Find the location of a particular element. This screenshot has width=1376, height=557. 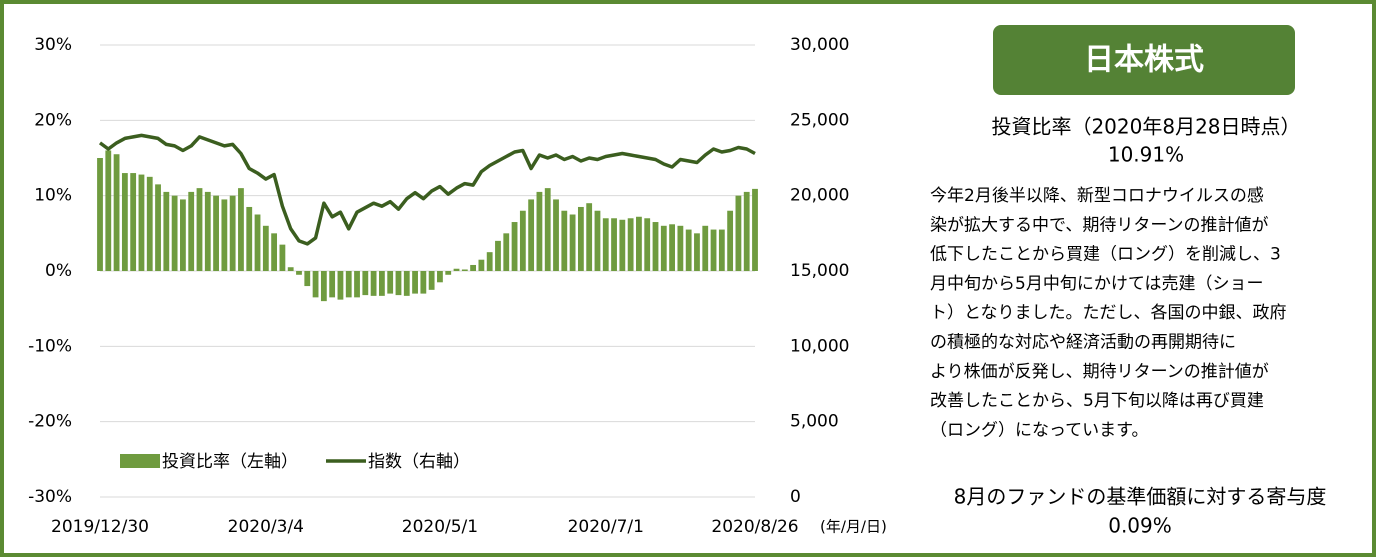

y-tick-label: -10% is located at coordinates (50, 346).